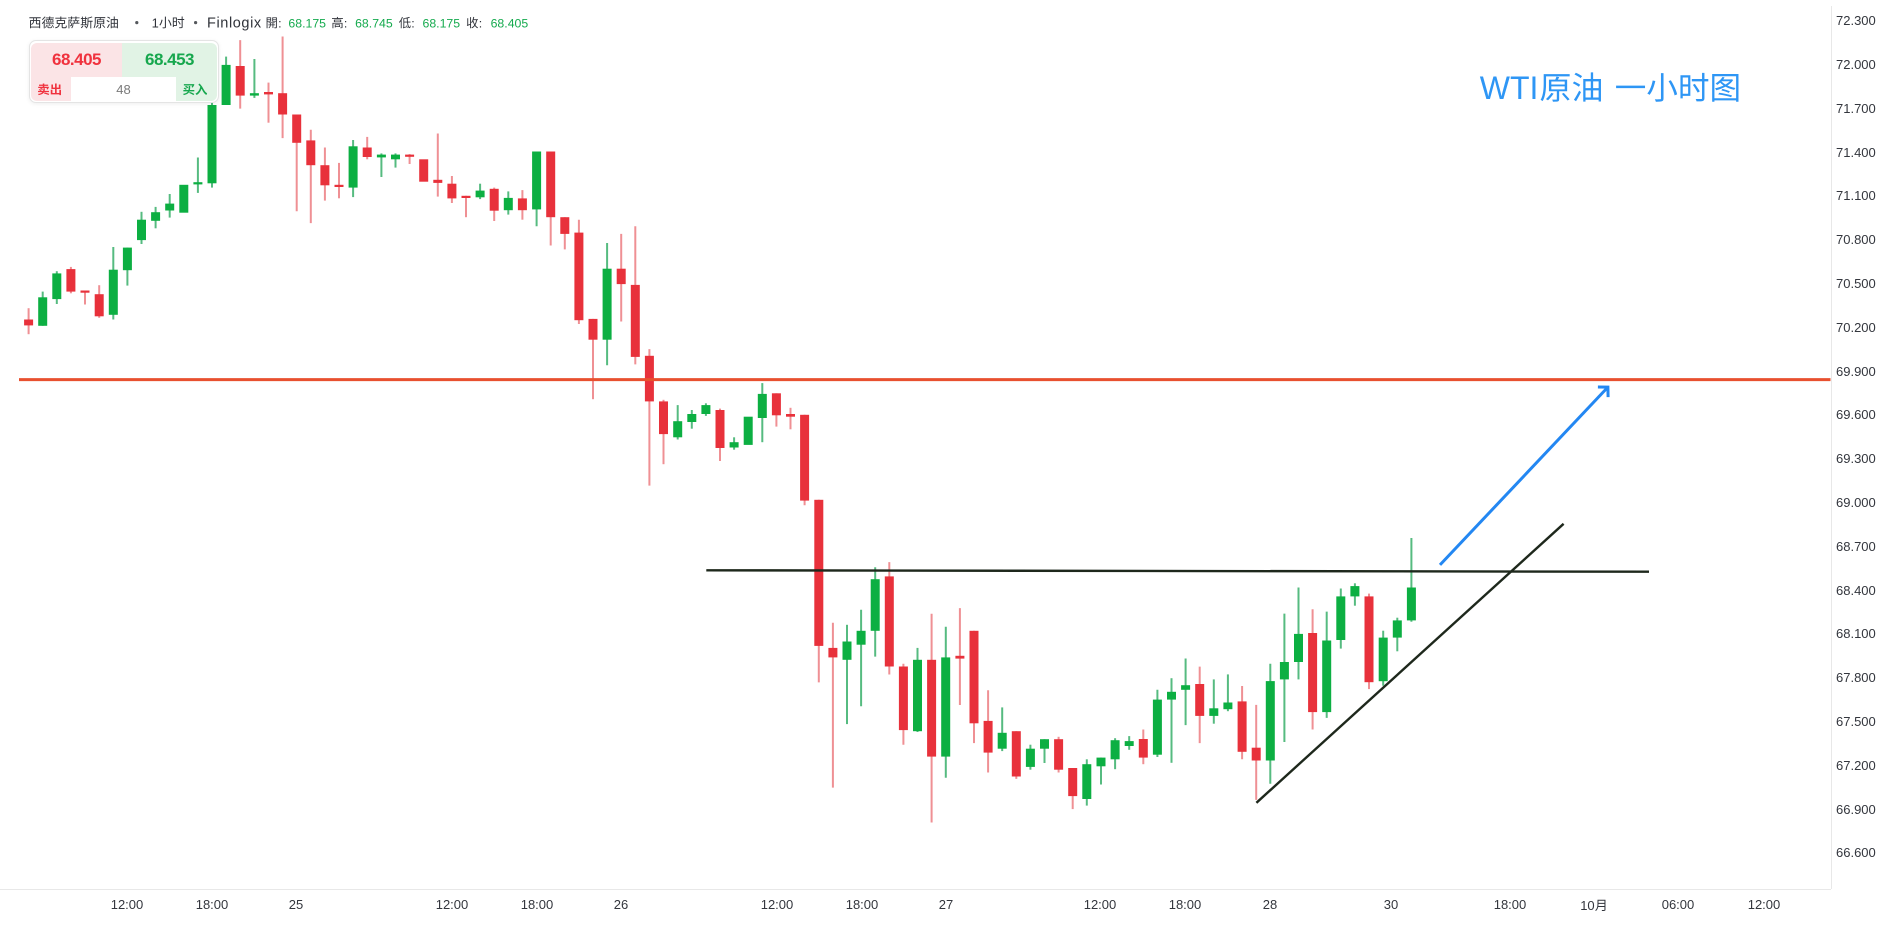 The height and width of the screenshot is (932, 1893). What do you see at coordinates (1587, 905) in the screenshot?
I see `svg-text: 10` at bounding box center [1587, 905].